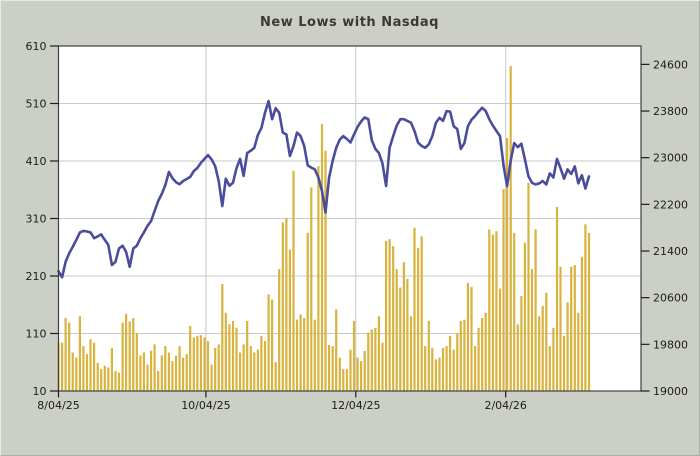 This screenshot has height=456, width=700. Describe the element at coordinates (670, 298) in the screenshot. I see `svg-text: 20600` at that location.